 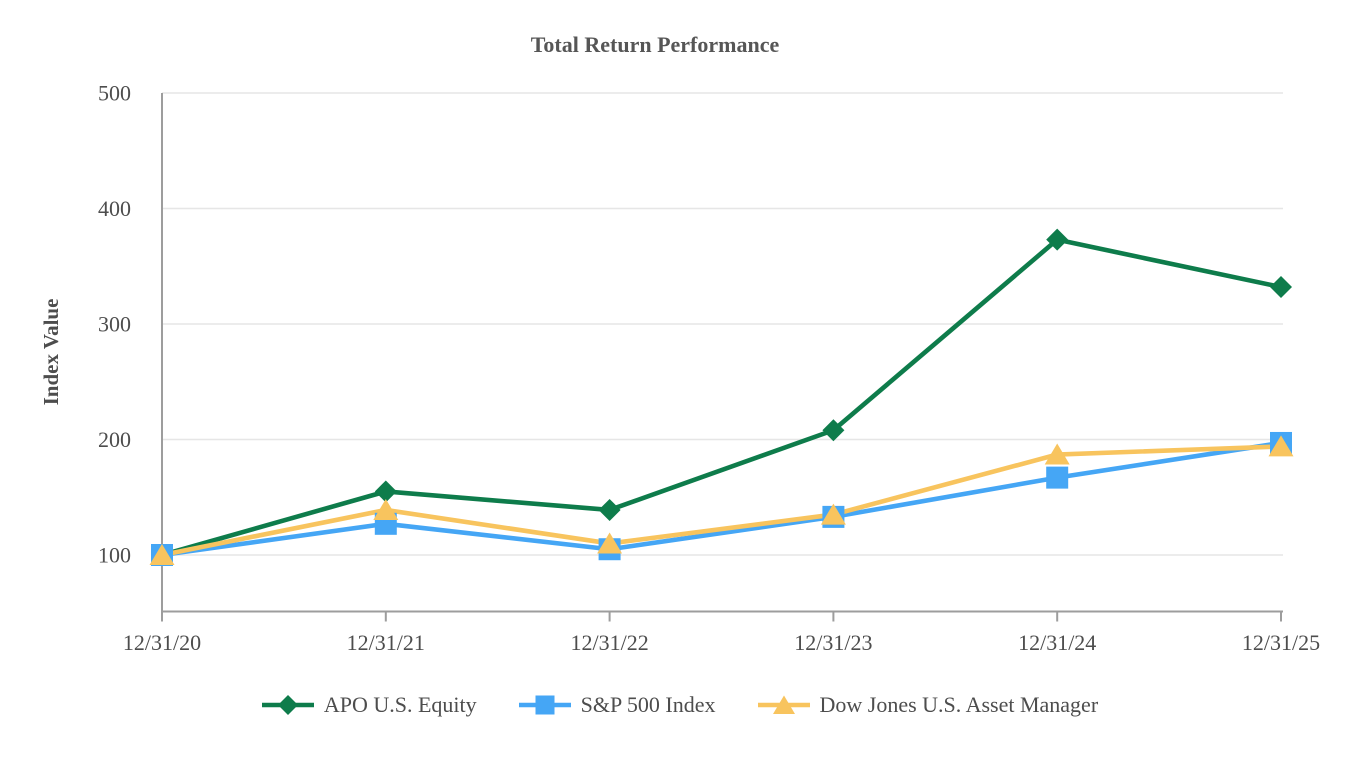 I want to click on x-tick-label-3: 12/31/23, so click(x=833, y=642).